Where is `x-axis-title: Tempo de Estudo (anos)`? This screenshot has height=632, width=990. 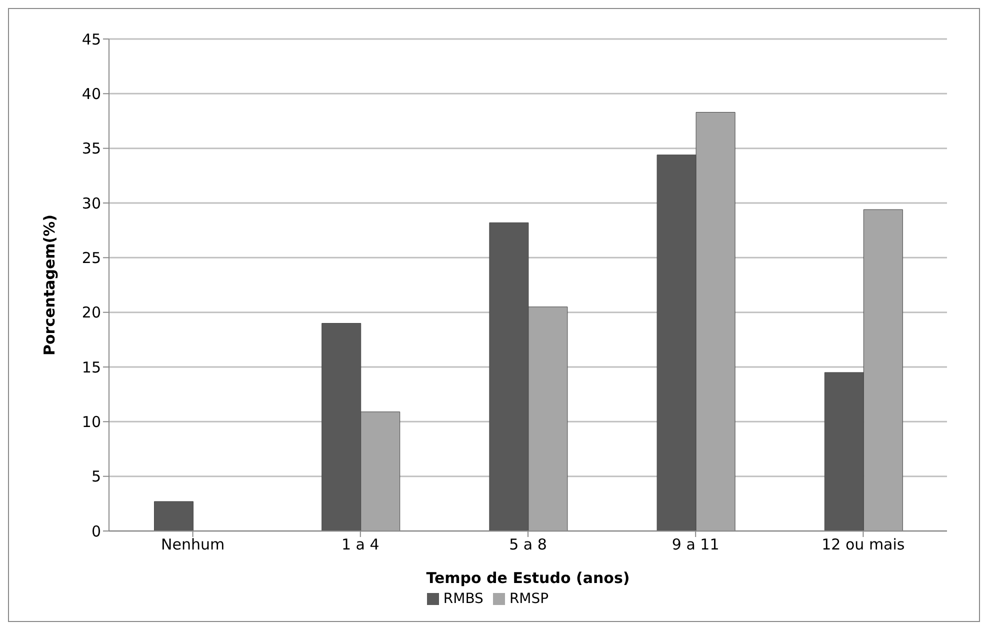 x-axis-title: Tempo de Estudo (anos) is located at coordinates (528, 578).